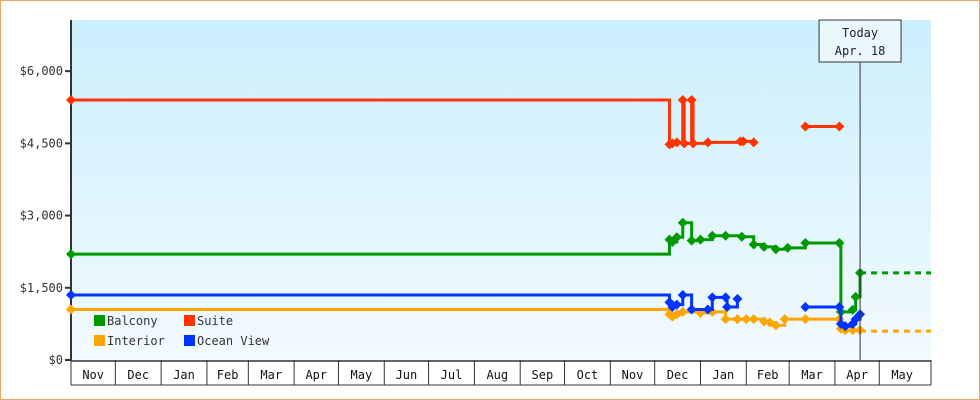 This screenshot has width=980, height=400. Describe the element at coordinates (41, 71) in the screenshot. I see `y-tick-label: $6,000` at that location.